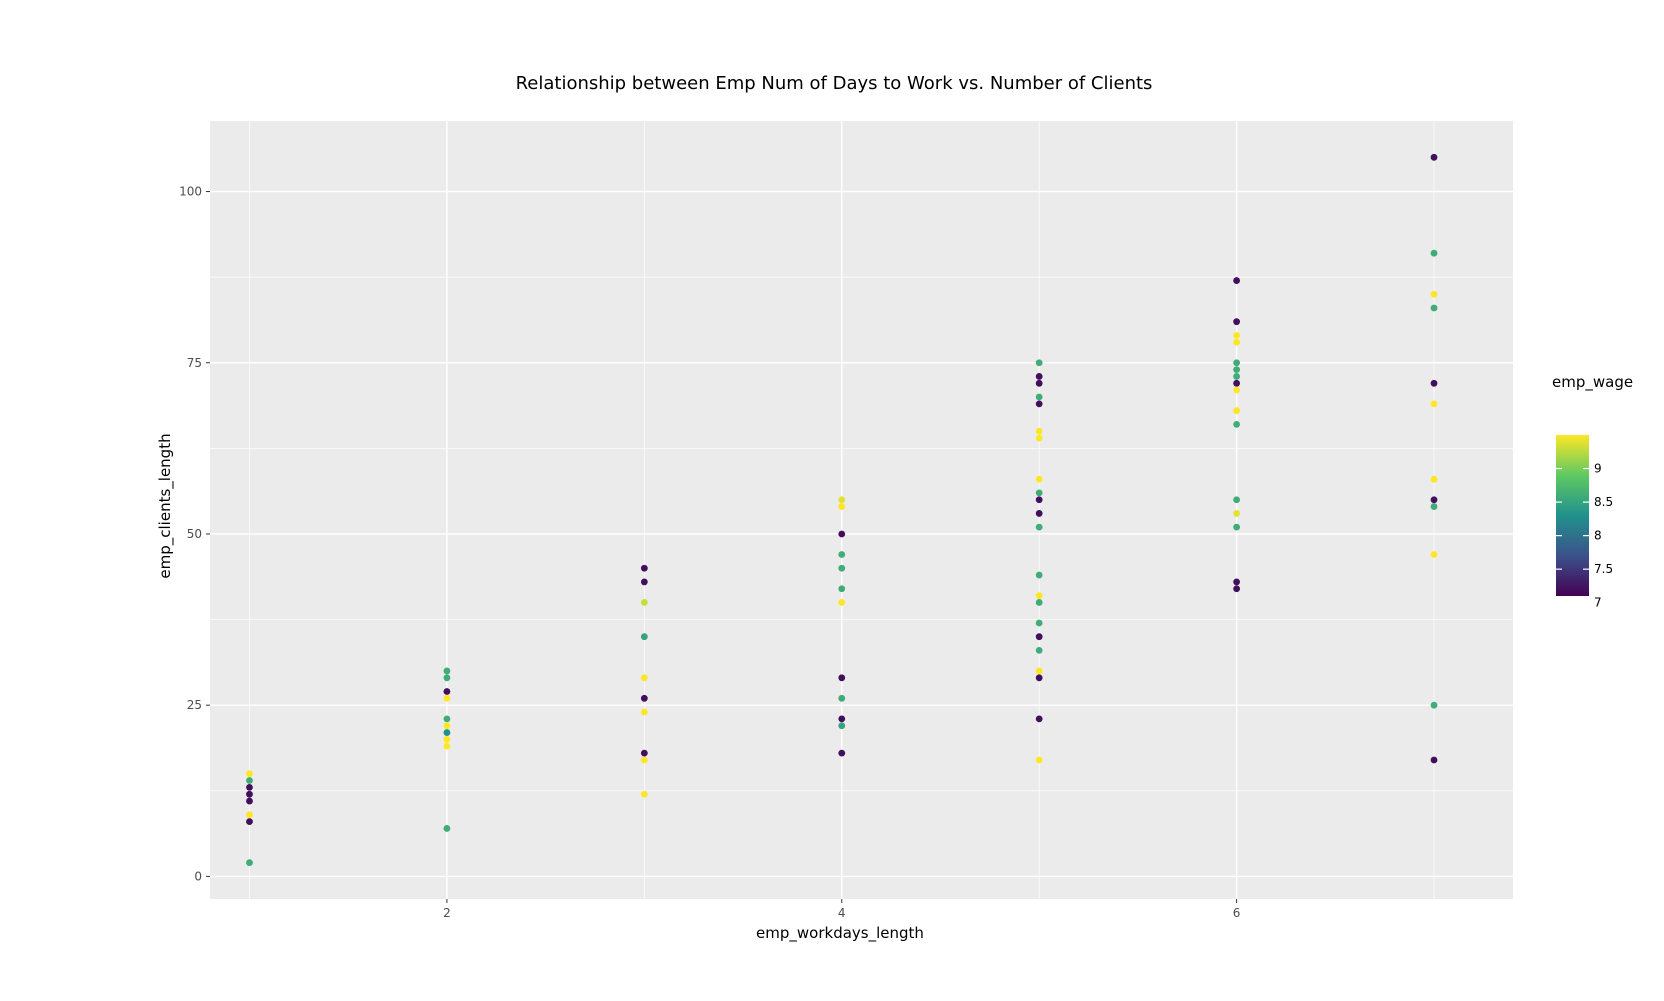 The image size is (1664, 1001). Describe the element at coordinates (1237, 913) in the screenshot. I see `x-tick-label: 6` at that location.